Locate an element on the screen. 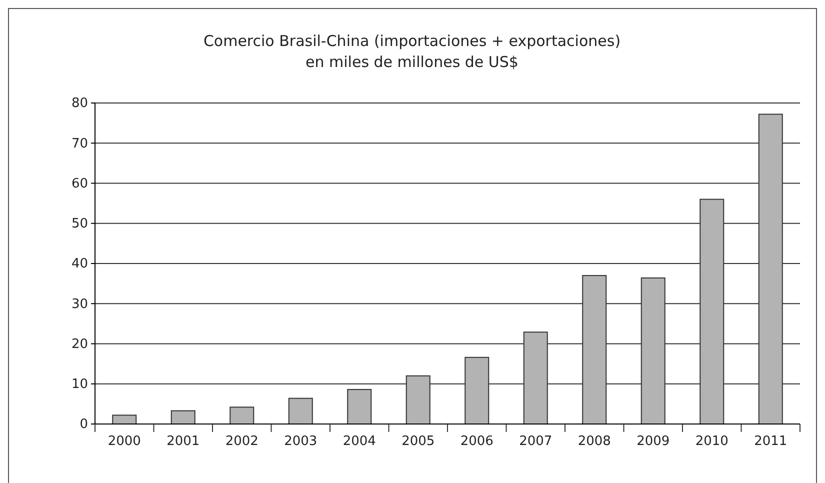 The width and height of the screenshot is (825, 483). y-tick-label: 10 is located at coordinates (79, 384).